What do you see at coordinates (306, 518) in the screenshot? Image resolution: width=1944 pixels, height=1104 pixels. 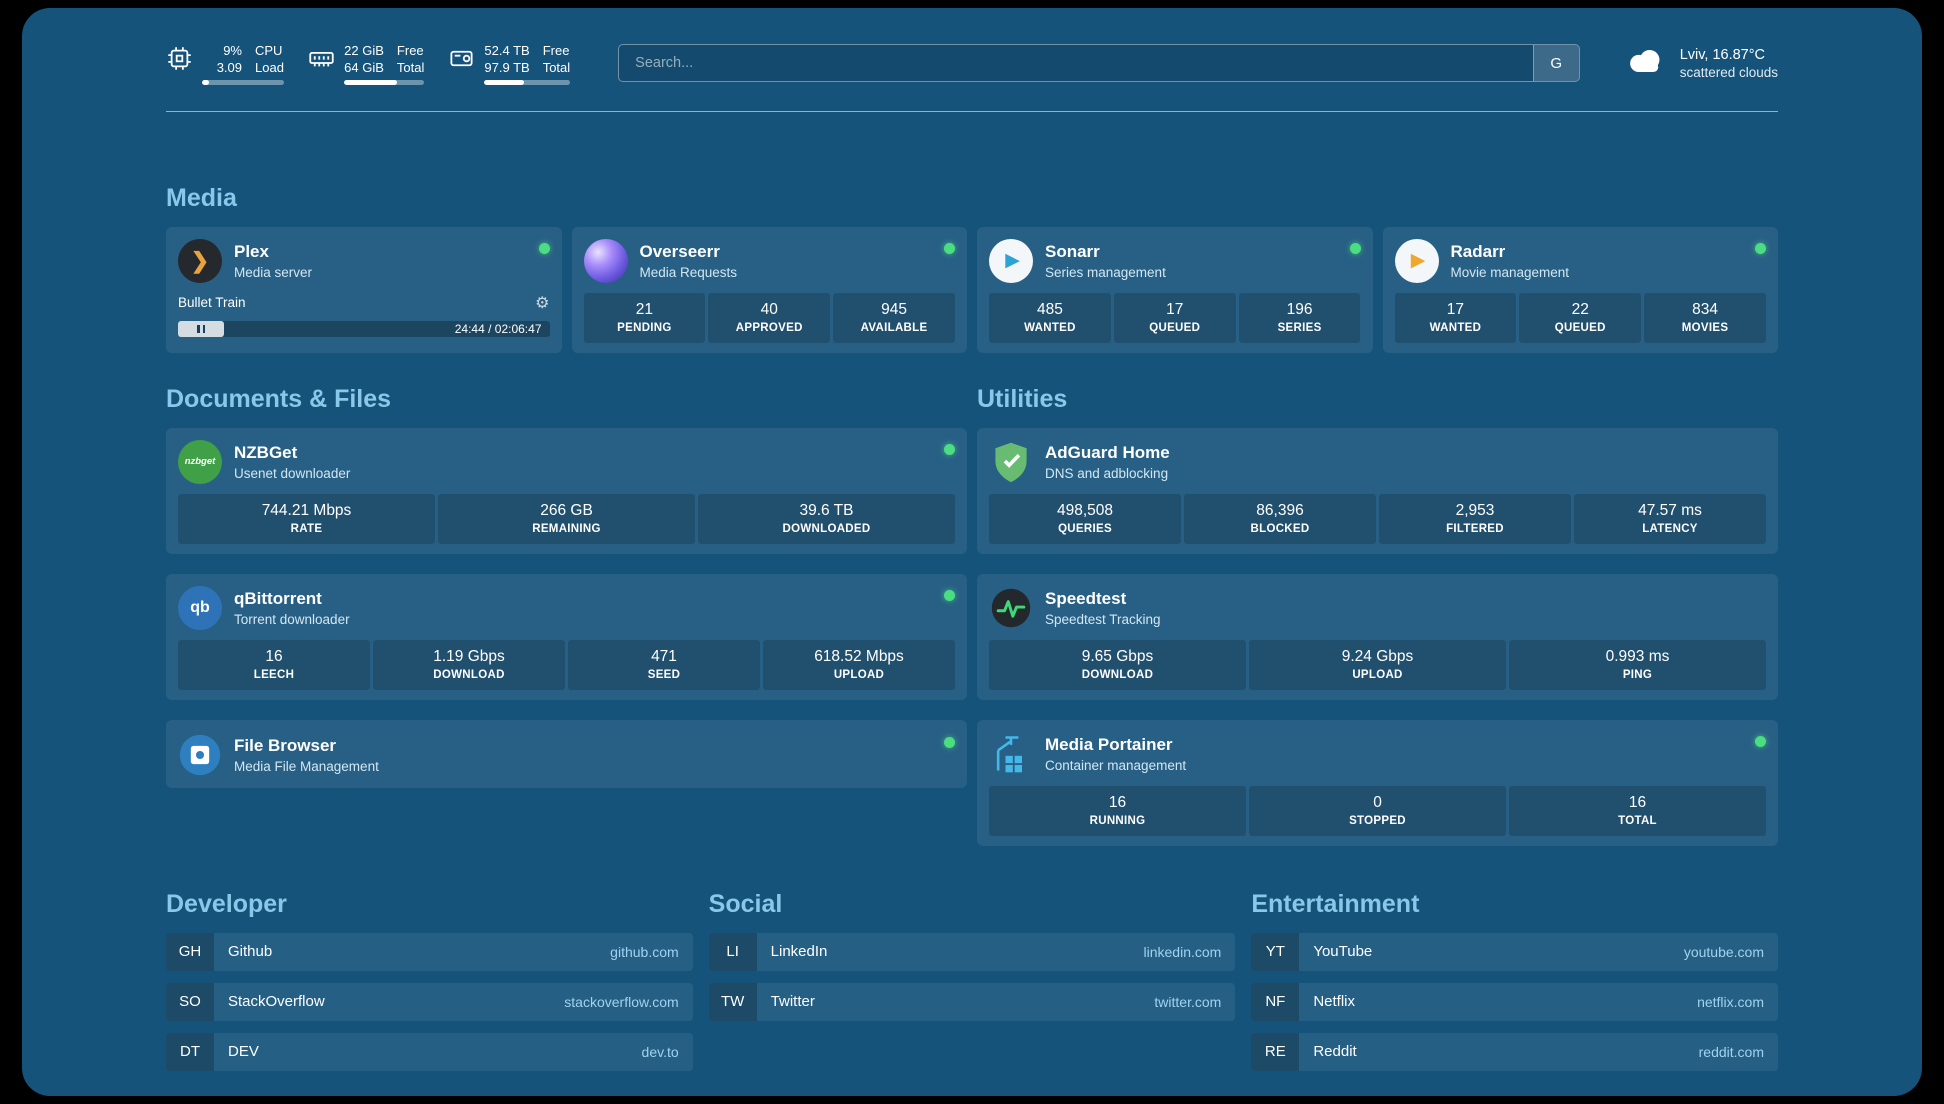 I see `stat-tile: 744.21 Mbps RATE` at bounding box center [306, 518].